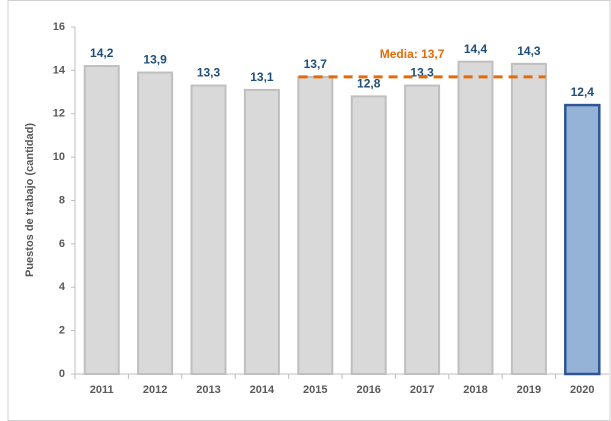 The width and height of the screenshot is (611, 421). Describe the element at coordinates (583, 92) in the screenshot. I see `value-label: 12,4` at that location.